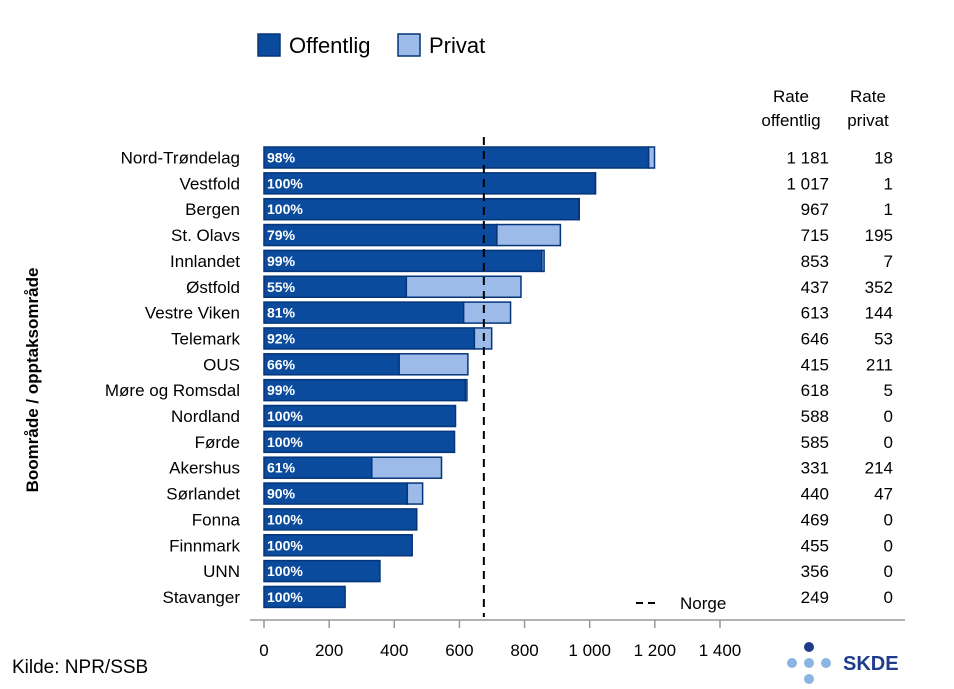  I want to click on share-label-stavanger: 100%, so click(285, 597).